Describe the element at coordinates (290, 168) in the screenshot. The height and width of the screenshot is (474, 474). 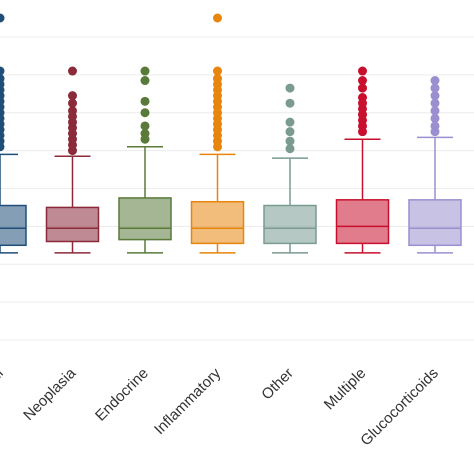
I see `box-other` at that location.